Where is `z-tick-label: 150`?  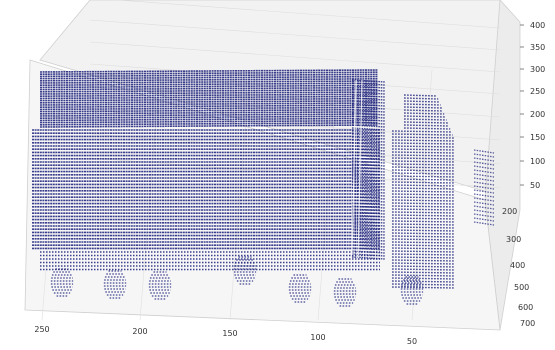 z-tick-label: 150 is located at coordinates (537, 137).